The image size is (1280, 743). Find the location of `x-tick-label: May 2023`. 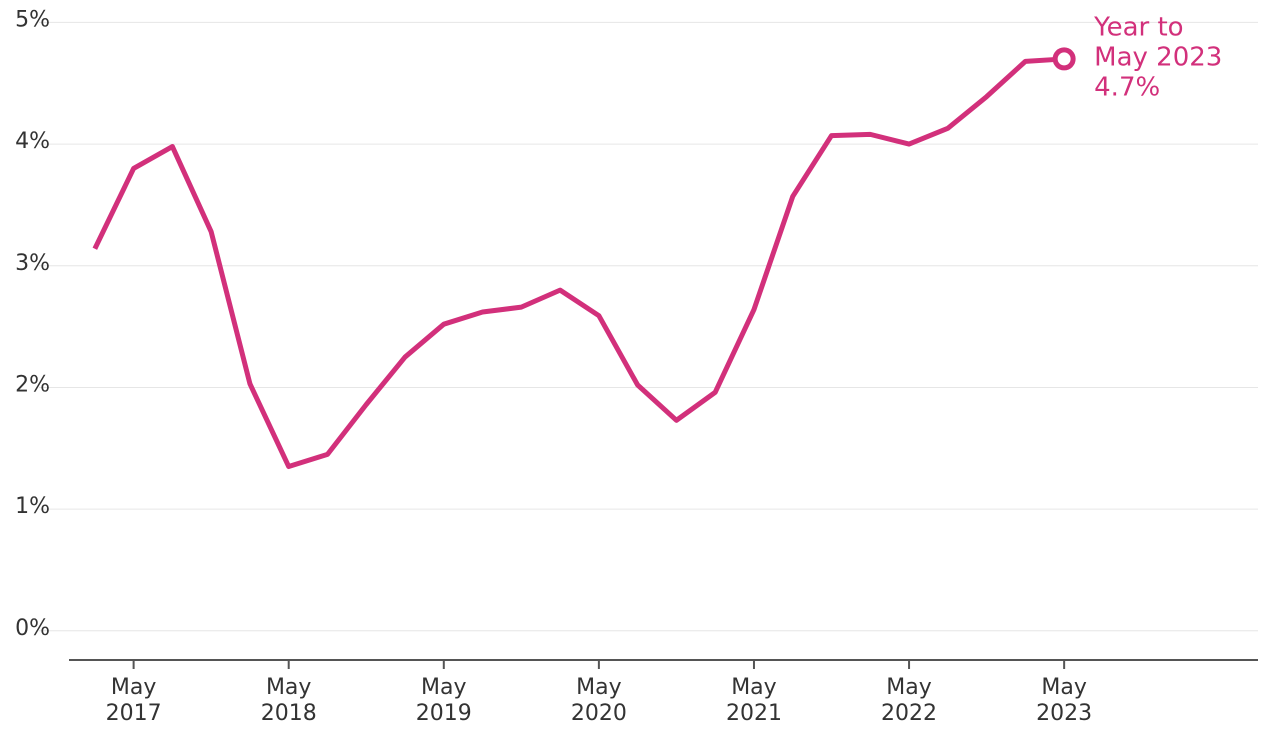

x-tick-label: May 2023 is located at coordinates (1064, 700).